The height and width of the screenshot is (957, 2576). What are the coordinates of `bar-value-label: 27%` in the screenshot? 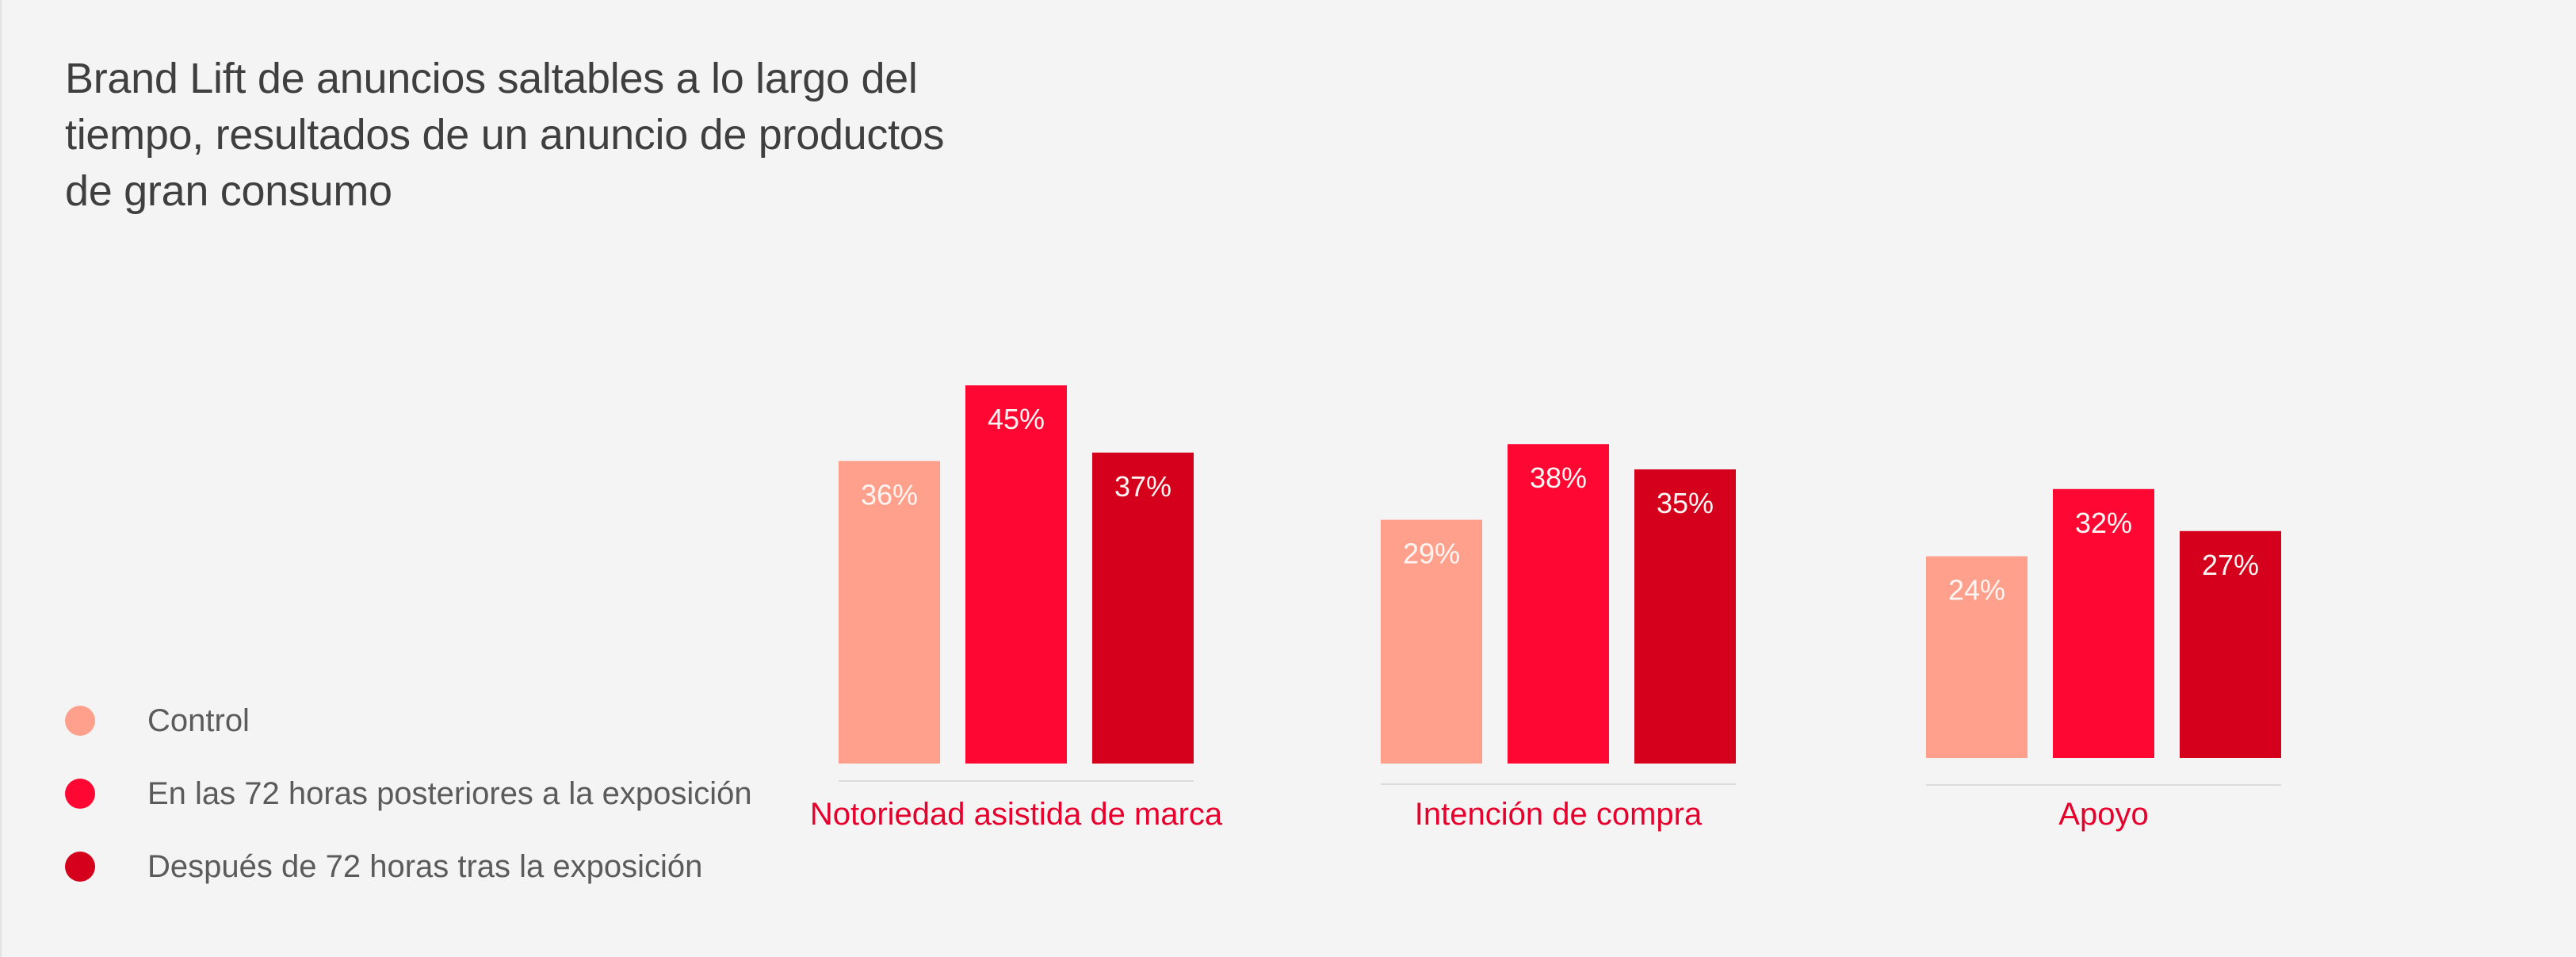 It's located at (2230, 565).